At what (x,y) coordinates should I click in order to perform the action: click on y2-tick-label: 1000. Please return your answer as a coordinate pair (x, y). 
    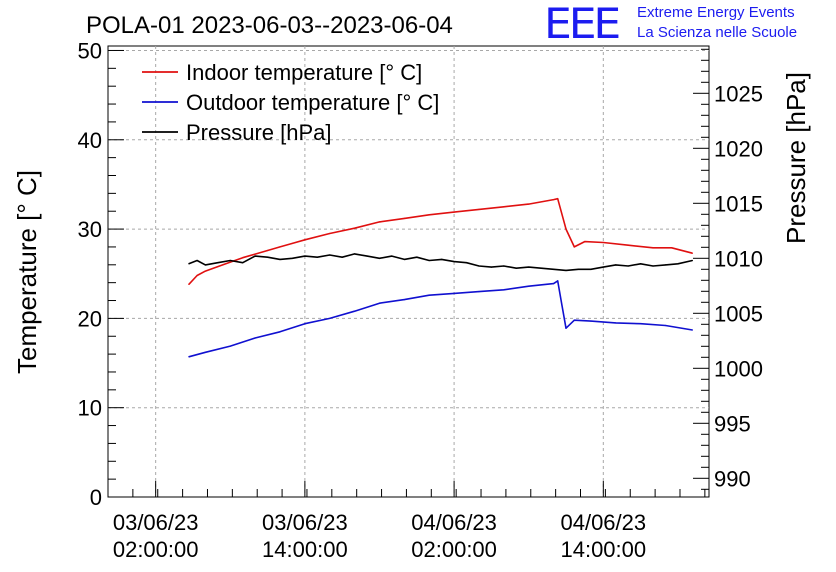
    Looking at the image, I should click on (738, 368).